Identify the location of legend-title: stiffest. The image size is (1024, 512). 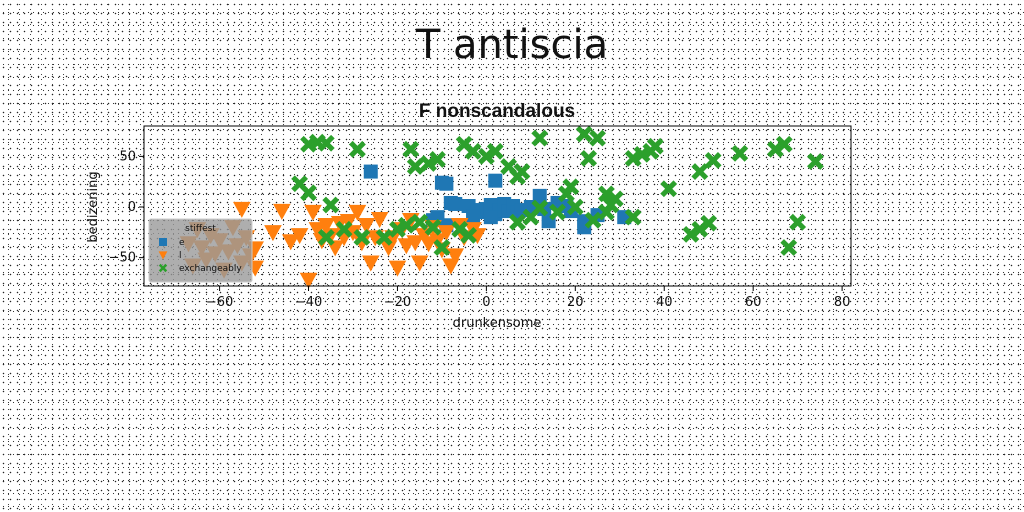
(200, 229).